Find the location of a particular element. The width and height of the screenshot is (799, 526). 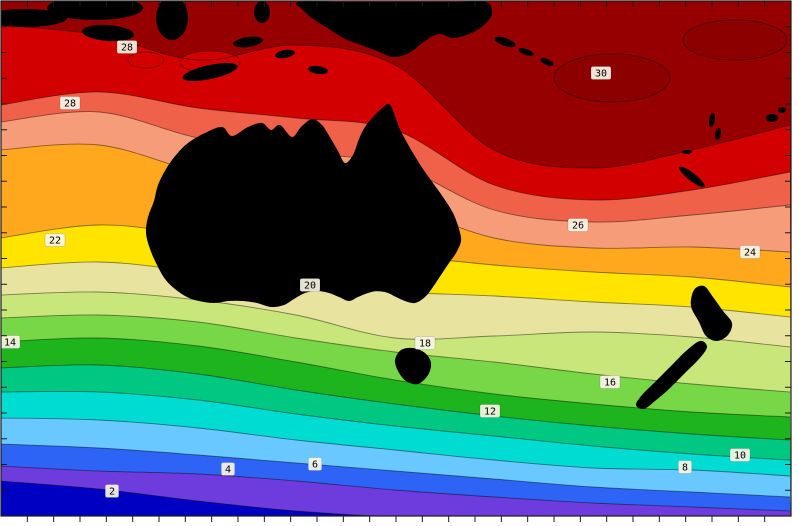

contour-label-text: 24 is located at coordinates (750, 253).